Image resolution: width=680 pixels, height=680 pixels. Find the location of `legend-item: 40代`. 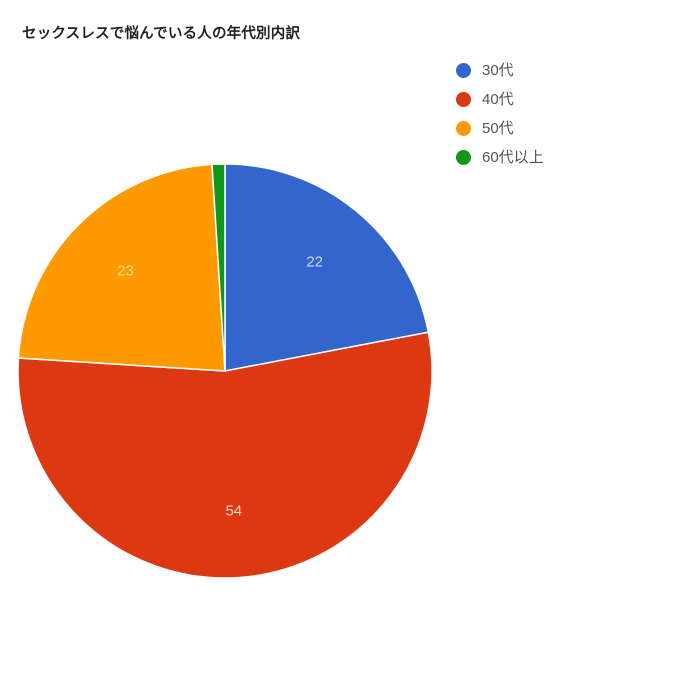

legend-item: 40代 is located at coordinates (552, 99).